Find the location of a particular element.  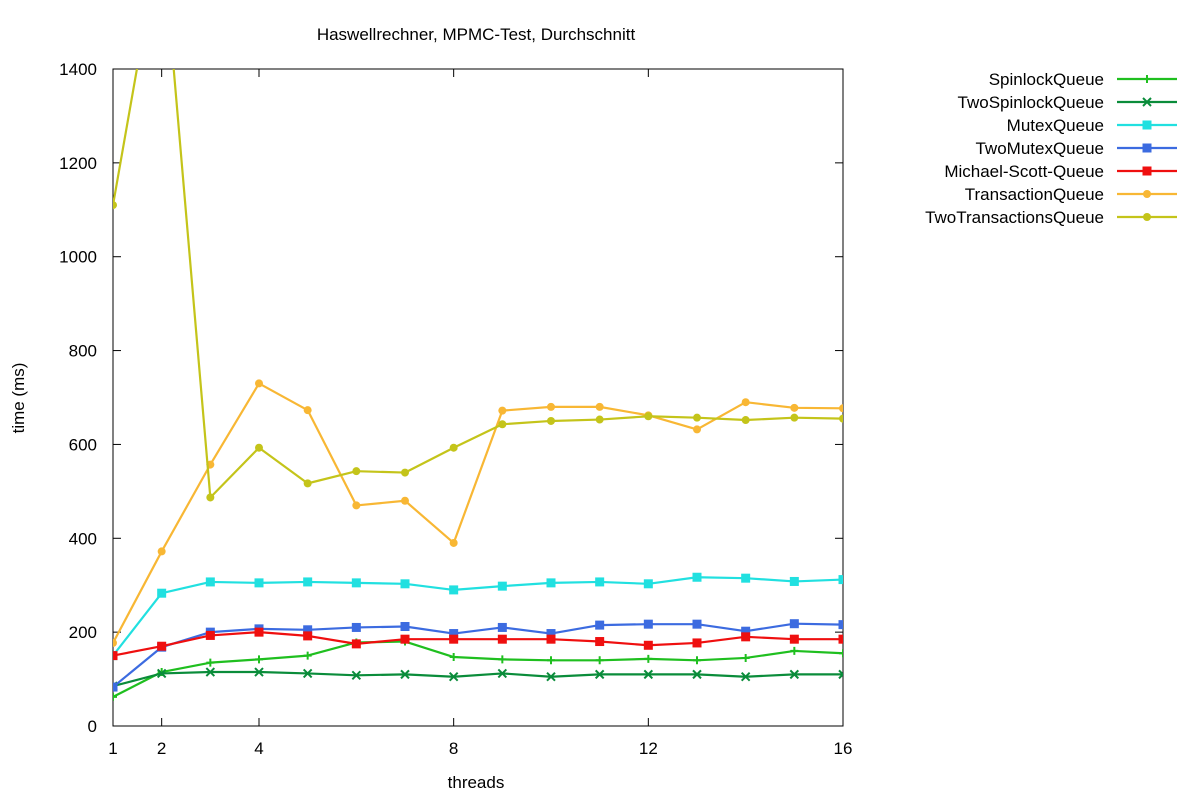

legend-label: SpinlockQueue is located at coordinates (1046, 79).